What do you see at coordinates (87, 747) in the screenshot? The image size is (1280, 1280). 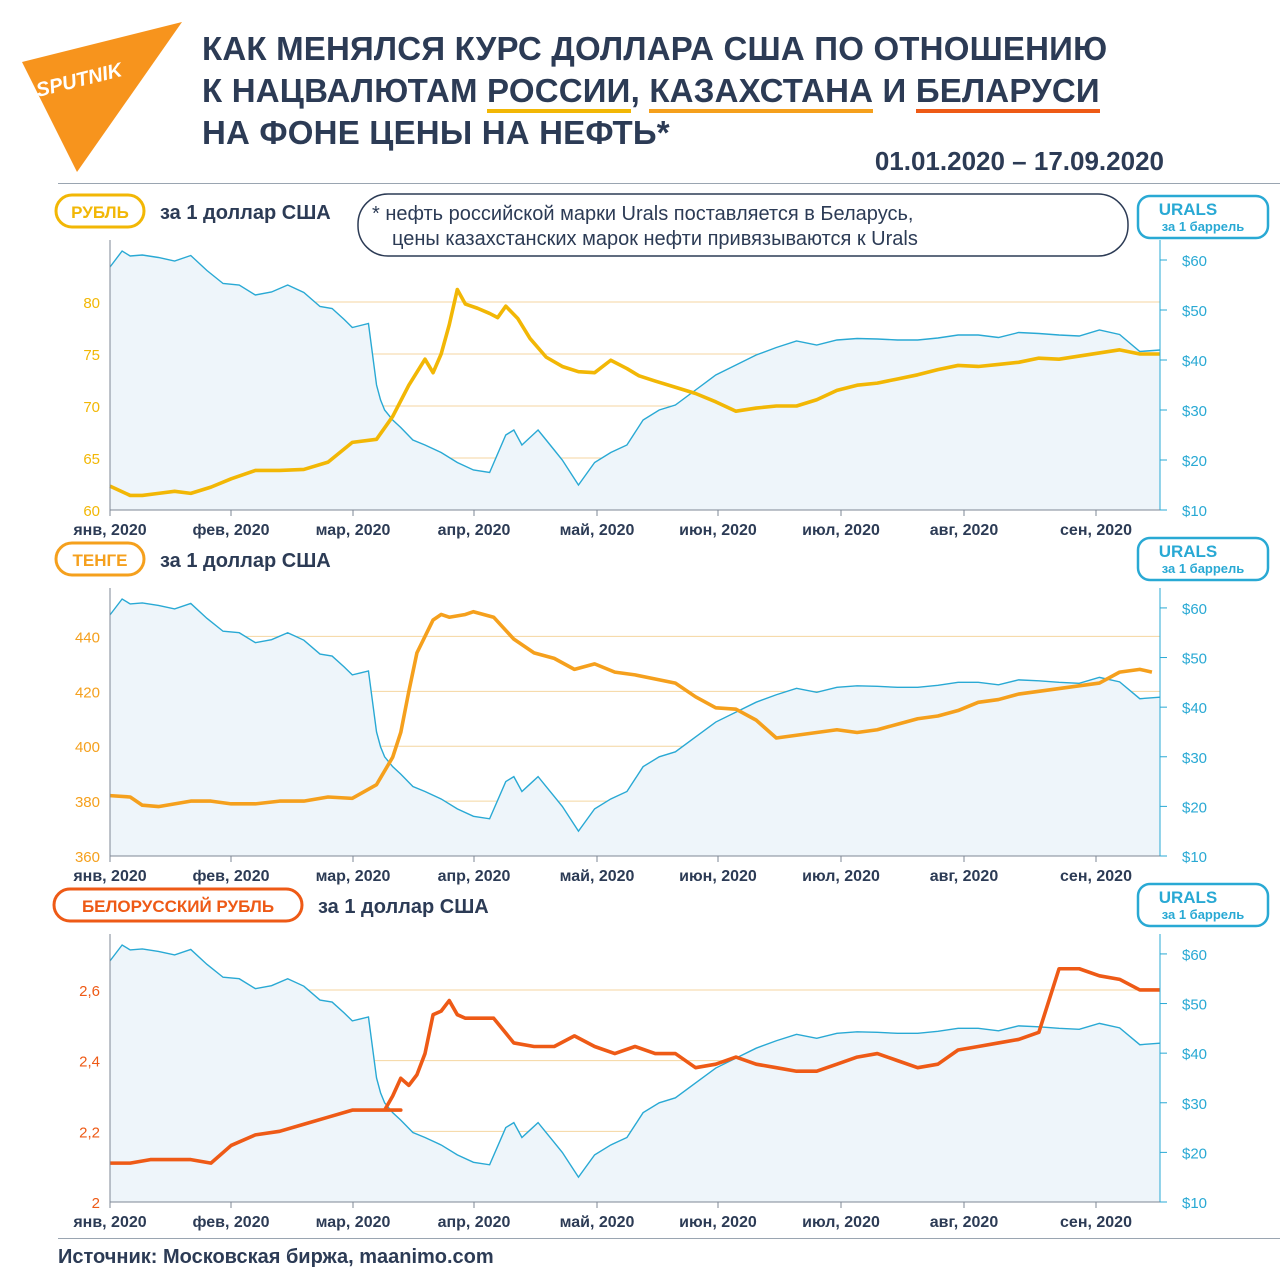 I see `y-tick-label-left: 400` at bounding box center [87, 747].